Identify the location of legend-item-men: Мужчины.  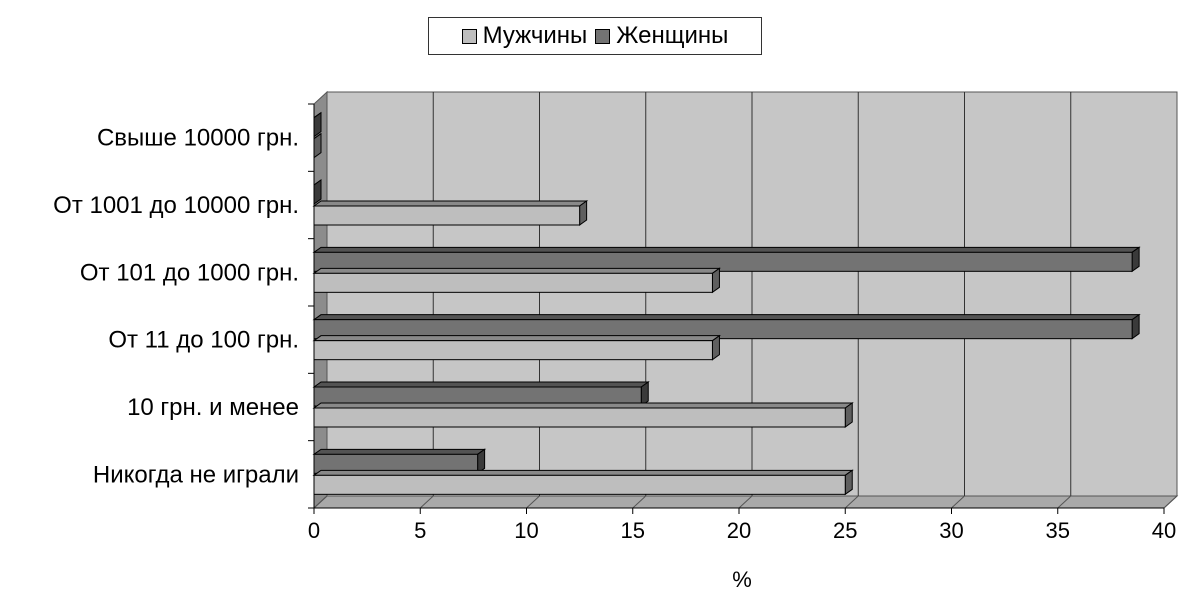
(524, 36).